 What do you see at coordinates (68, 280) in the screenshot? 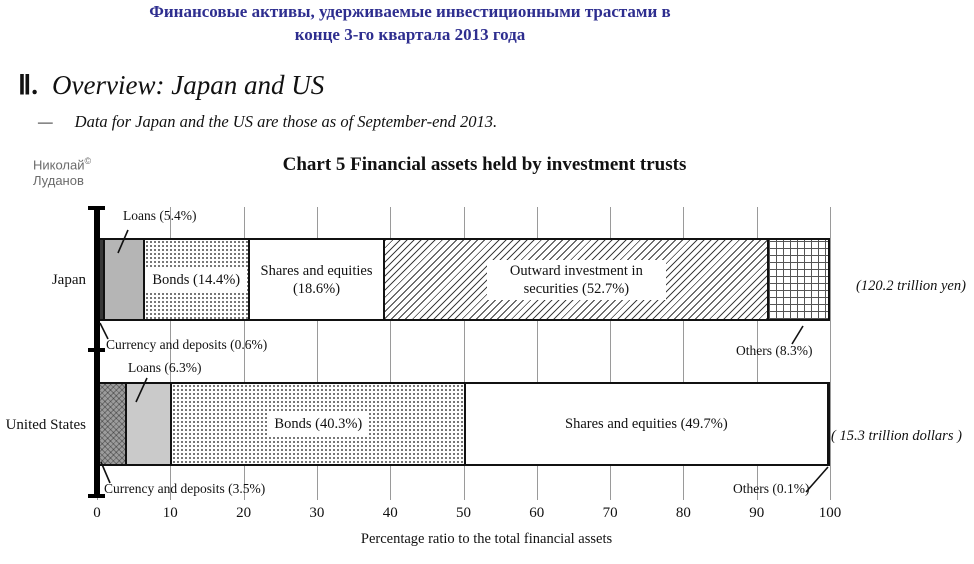
I see `category-label-japan: Japan` at bounding box center [68, 280].